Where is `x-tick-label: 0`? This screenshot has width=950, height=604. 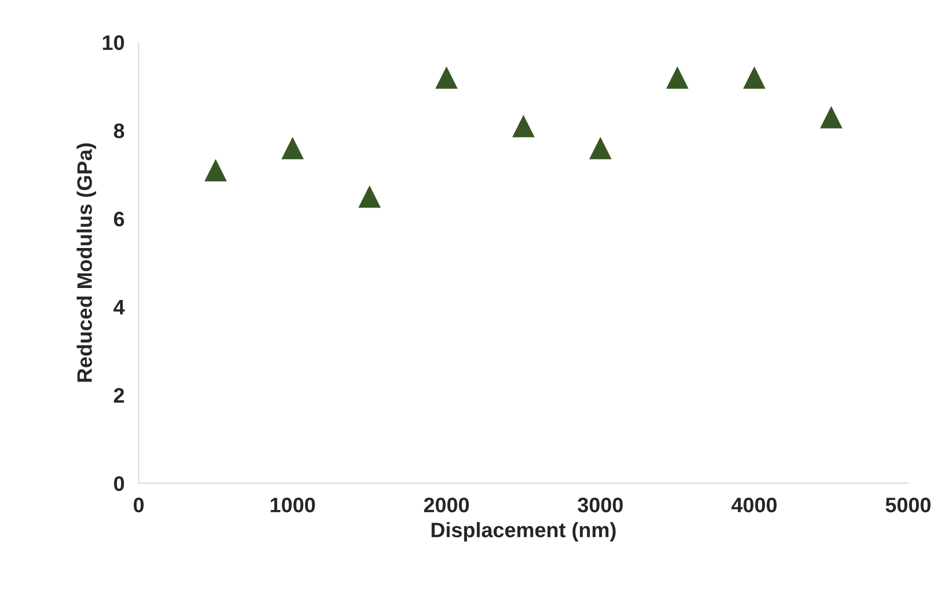 x-tick-label: 0 is located at coordinates (139, 505).